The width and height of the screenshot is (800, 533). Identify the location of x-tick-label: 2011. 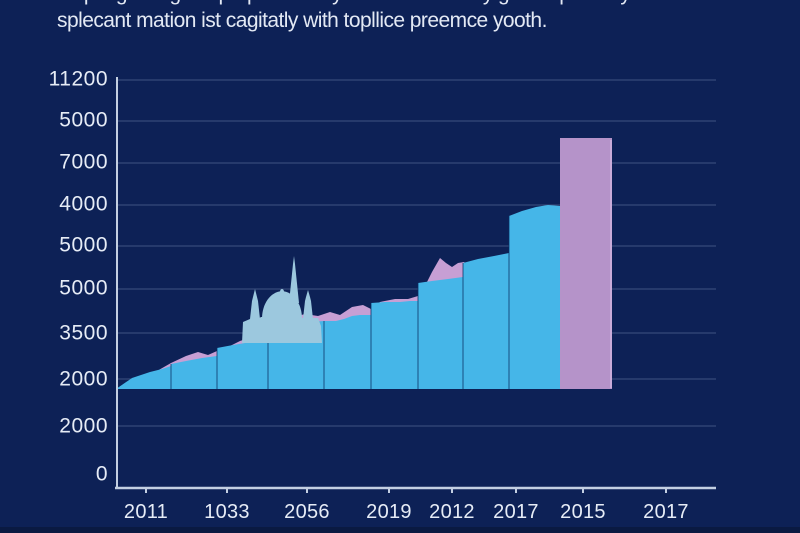
(146, 512).